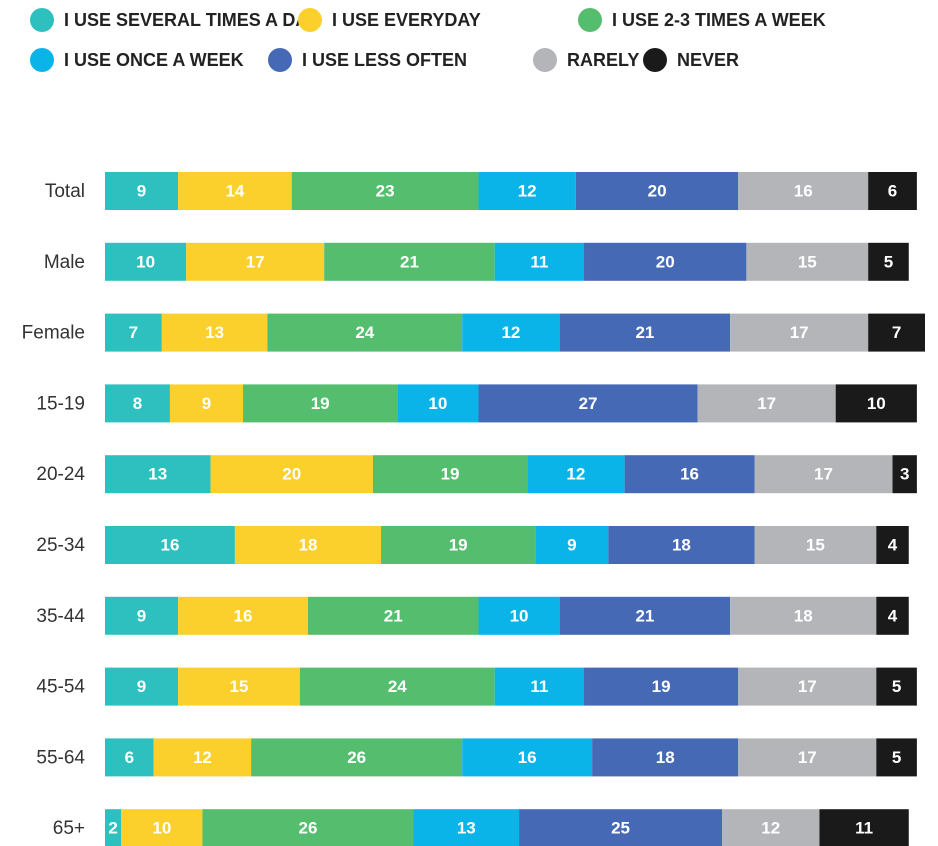 The width and height of the screenshot is (938, 846). Describe the element at coordinates (603, 60) in the screenshot. I see `legend-label: RARELY` at that location.